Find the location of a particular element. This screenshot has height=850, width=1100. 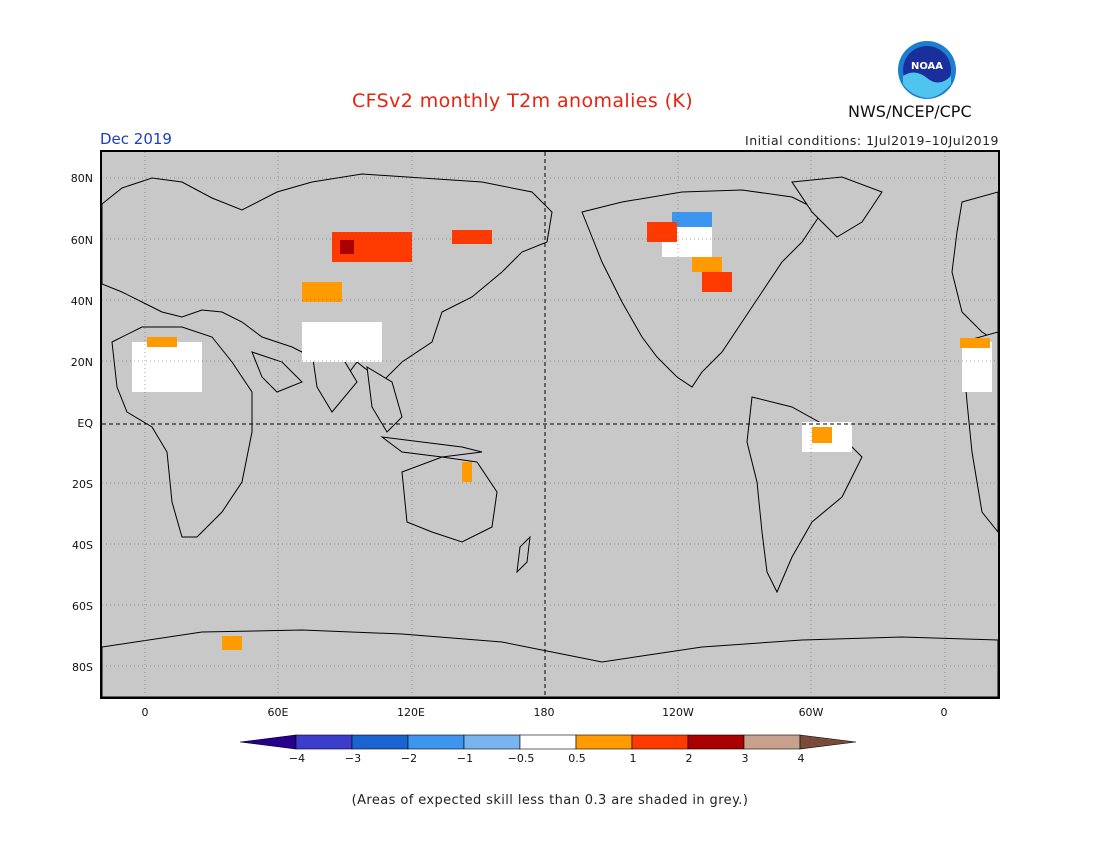

lon-label: 120W is located at coordinates (678, 712).